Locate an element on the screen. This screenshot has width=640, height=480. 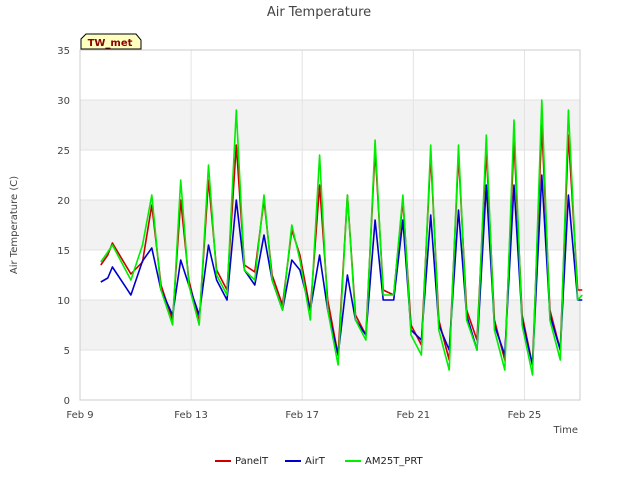
chart-title: Air Temperature is located at coordinates (319, 12).